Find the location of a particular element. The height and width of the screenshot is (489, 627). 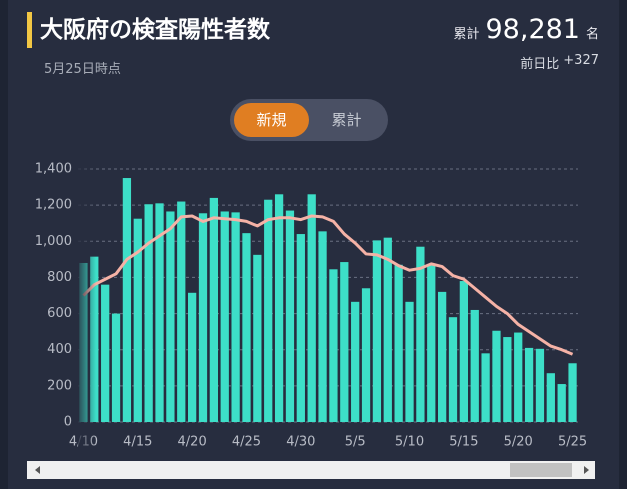

as-of-date: 5月25日時点 is located at coordinates (82, 69).